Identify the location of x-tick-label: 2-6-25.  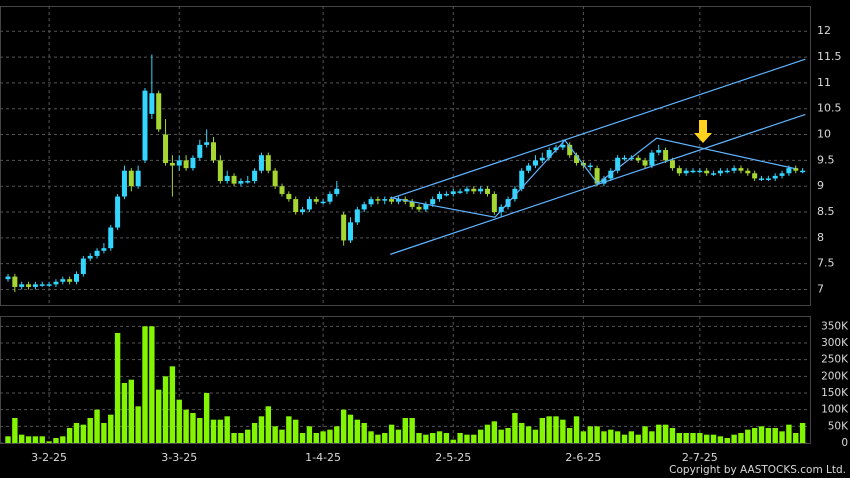
(583, 457).